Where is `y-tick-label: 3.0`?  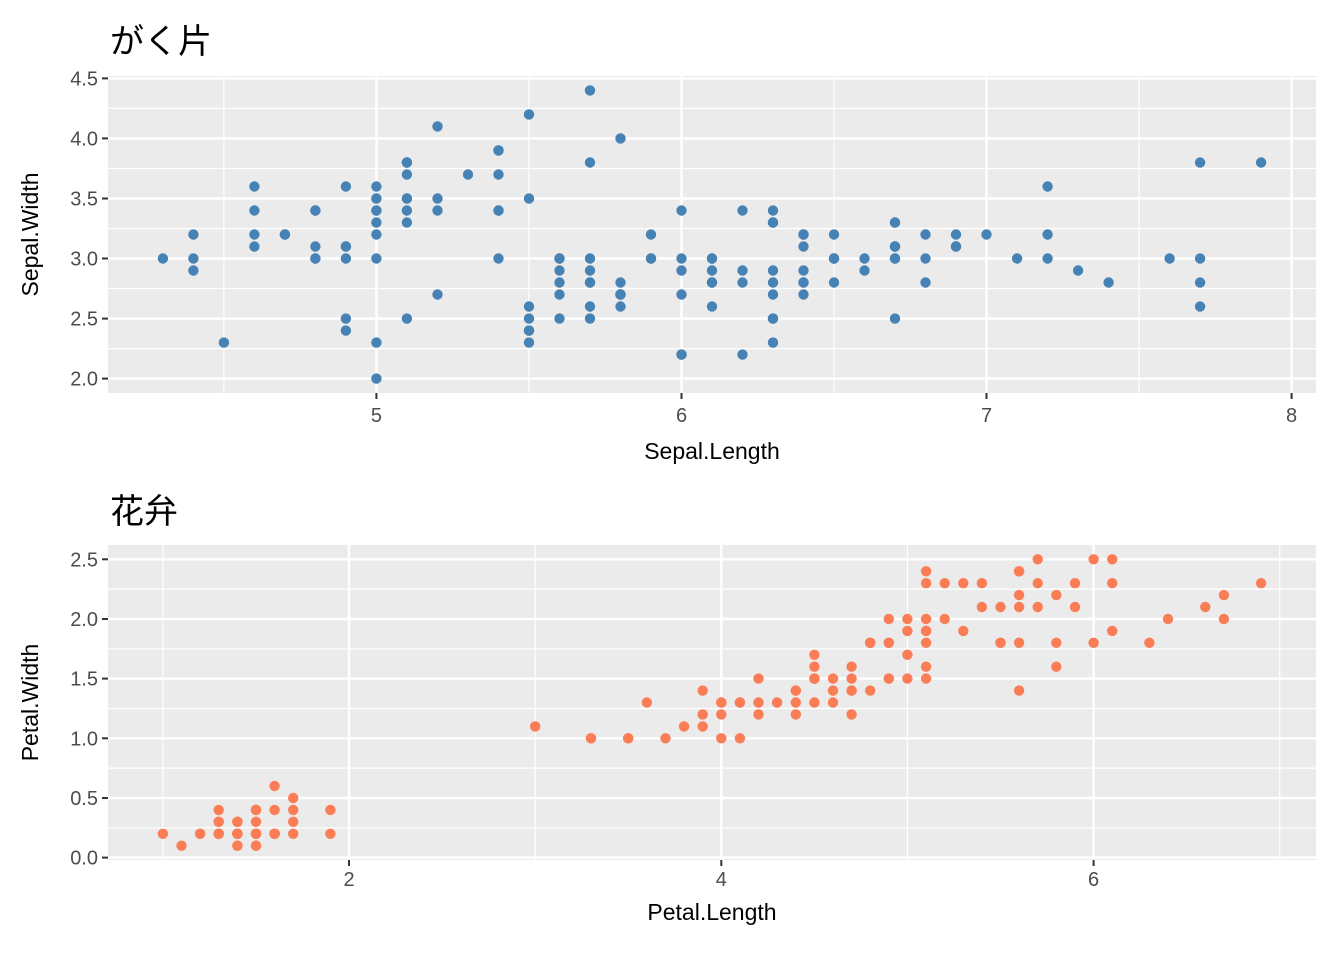 y-tick-label: 3.0 is located at coordinates (84, 260).